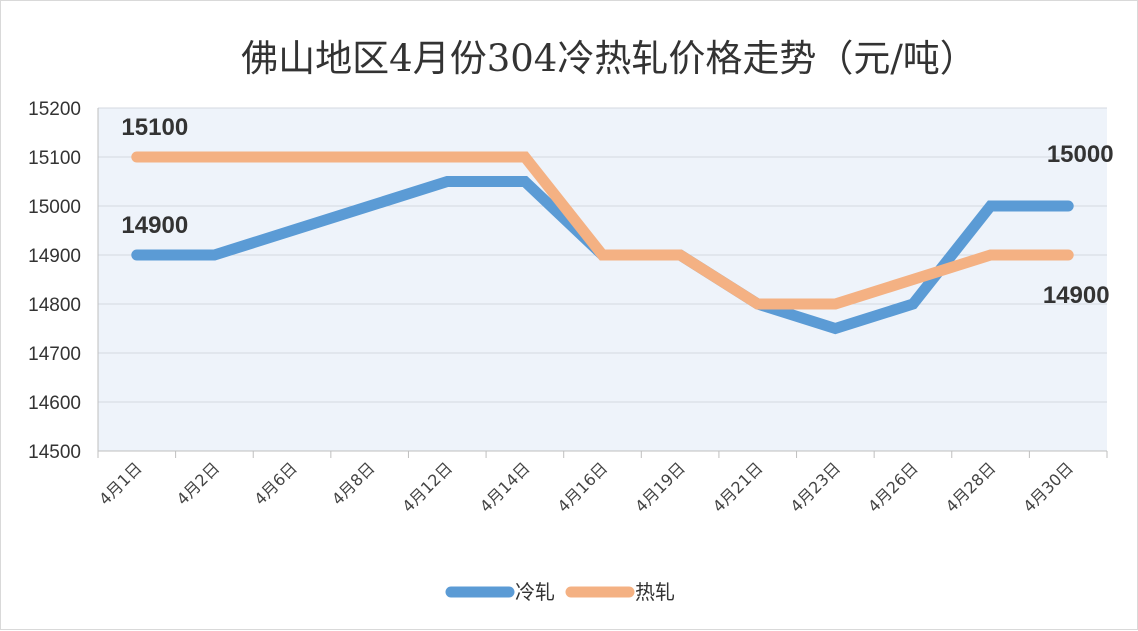 The width and height of the screenshot is (1138, 631). Describe the element at coordinates (816, 487) in the screenshot. I see `x-tick-label: 4月23日` at that location.